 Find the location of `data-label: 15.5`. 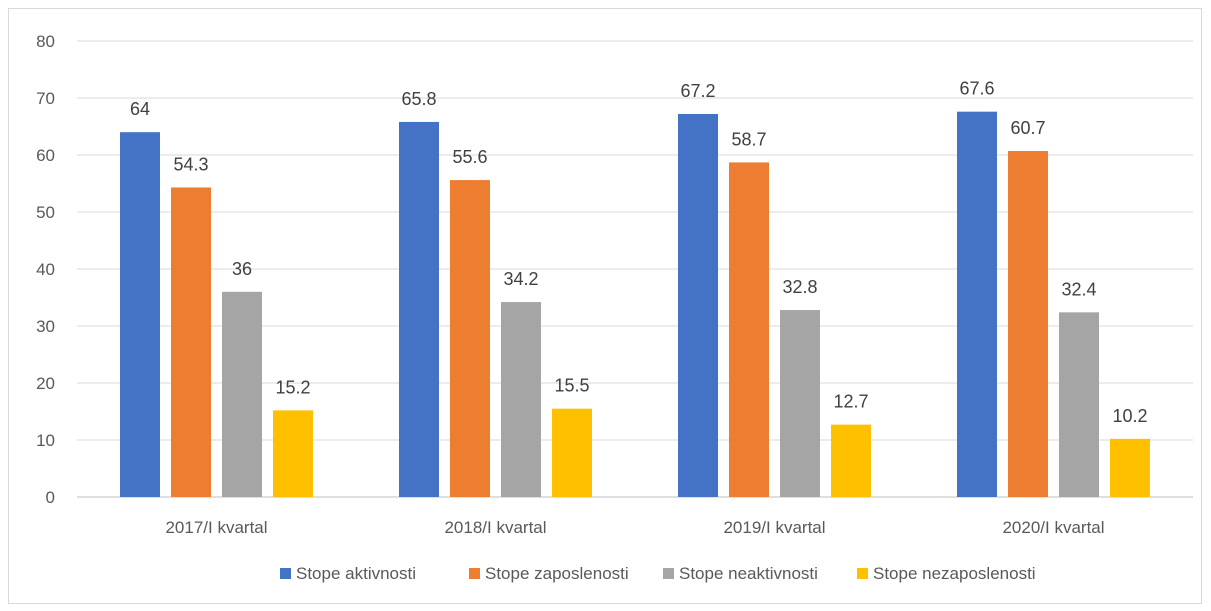

data-label: 15.5 is located at coordinates (571, 386).